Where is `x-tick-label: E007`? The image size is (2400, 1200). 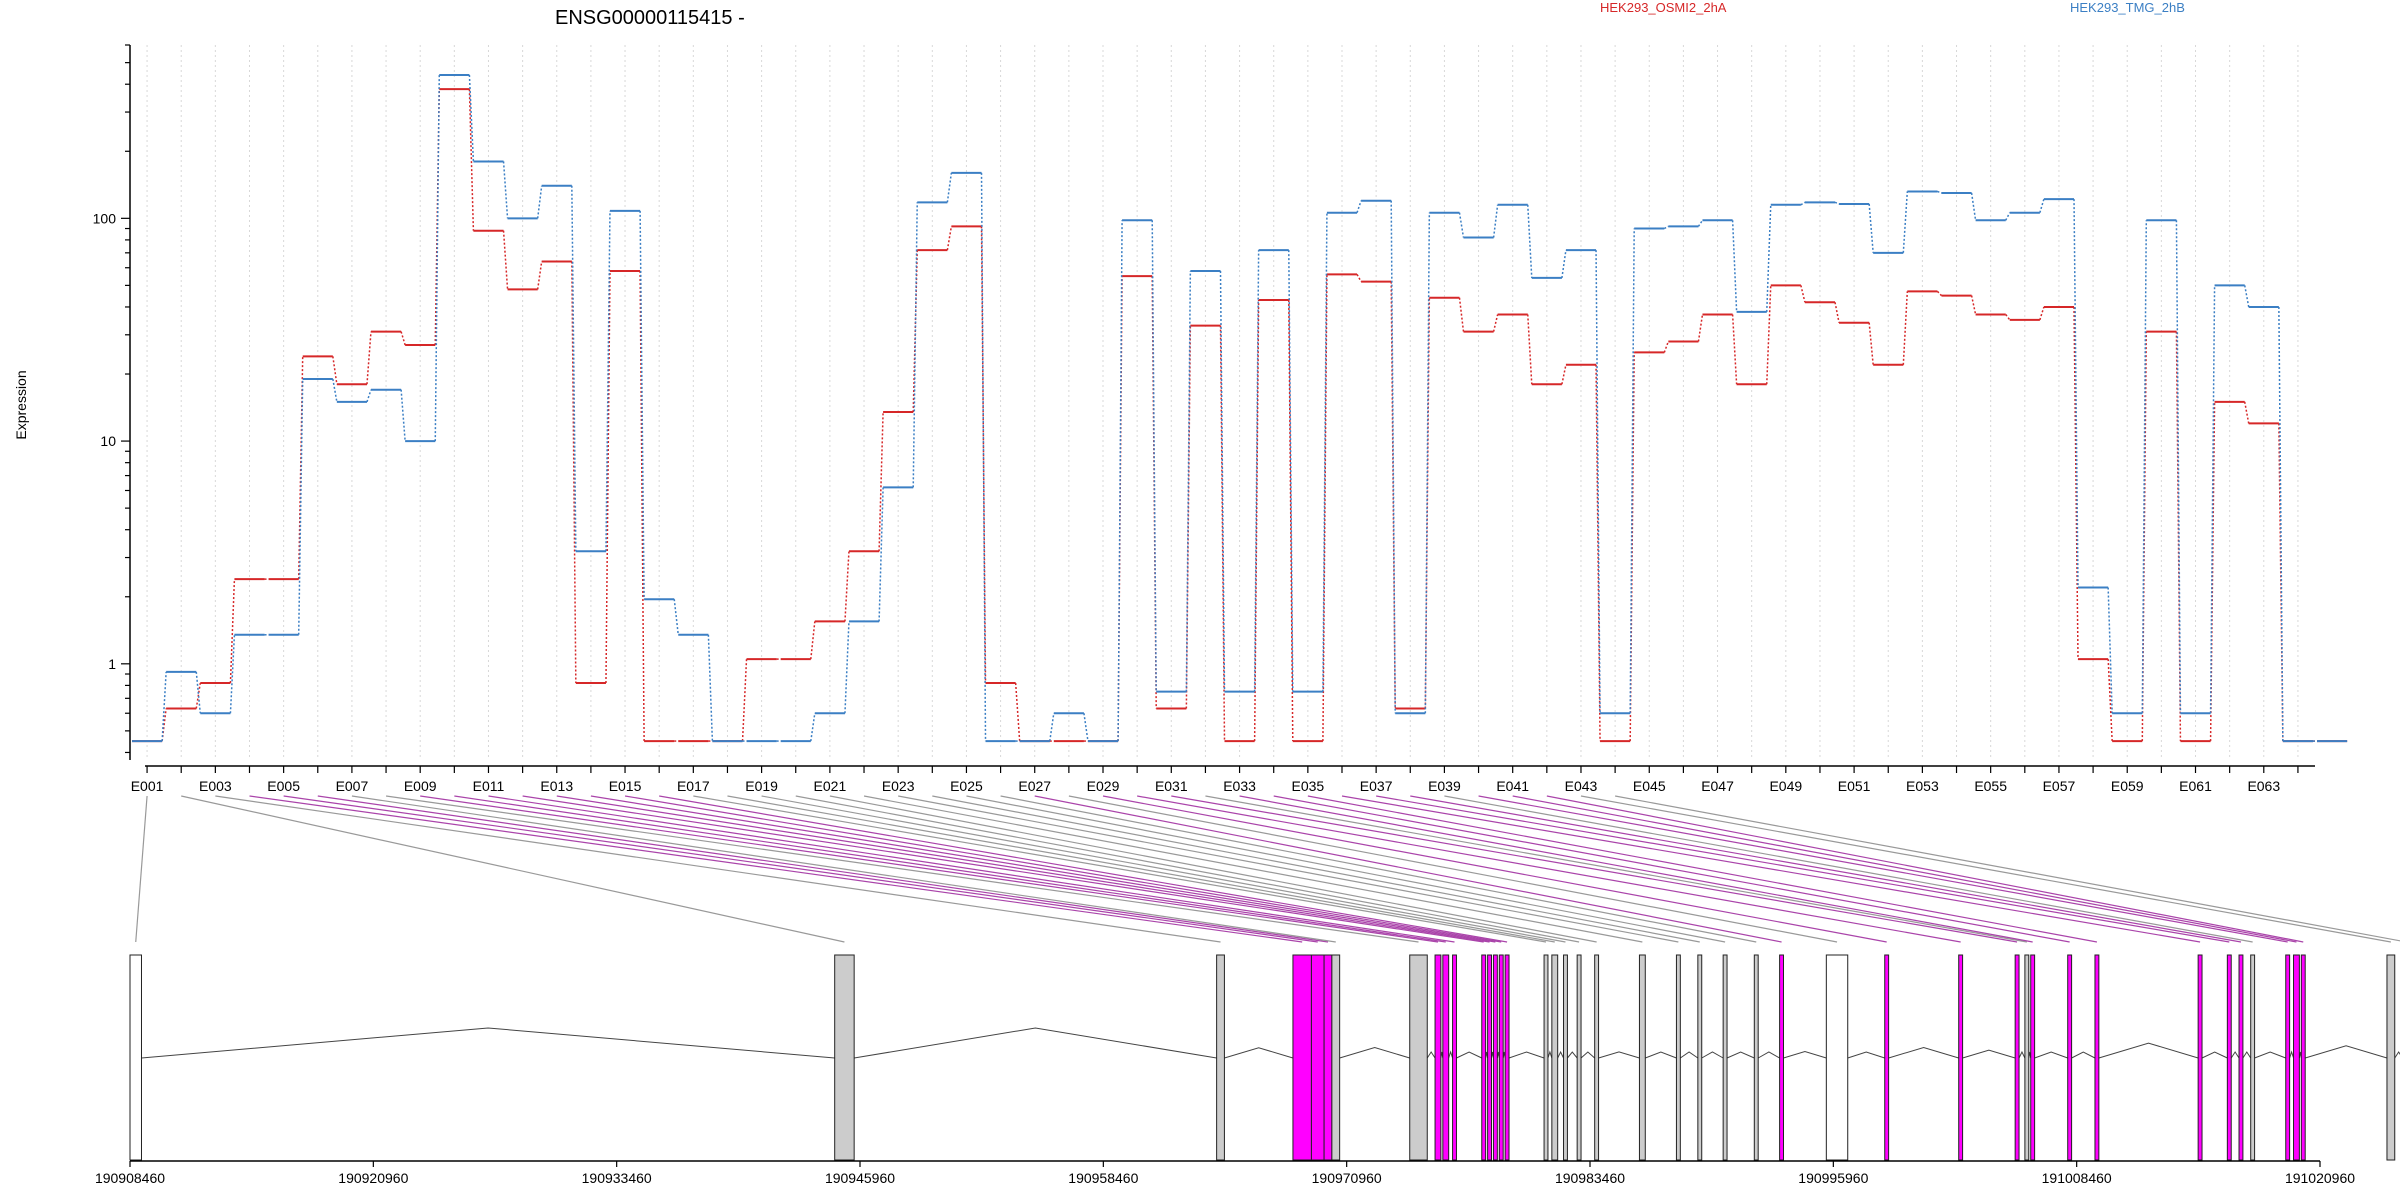 x-tick-label: E007 is located at coordinates (352, 786).